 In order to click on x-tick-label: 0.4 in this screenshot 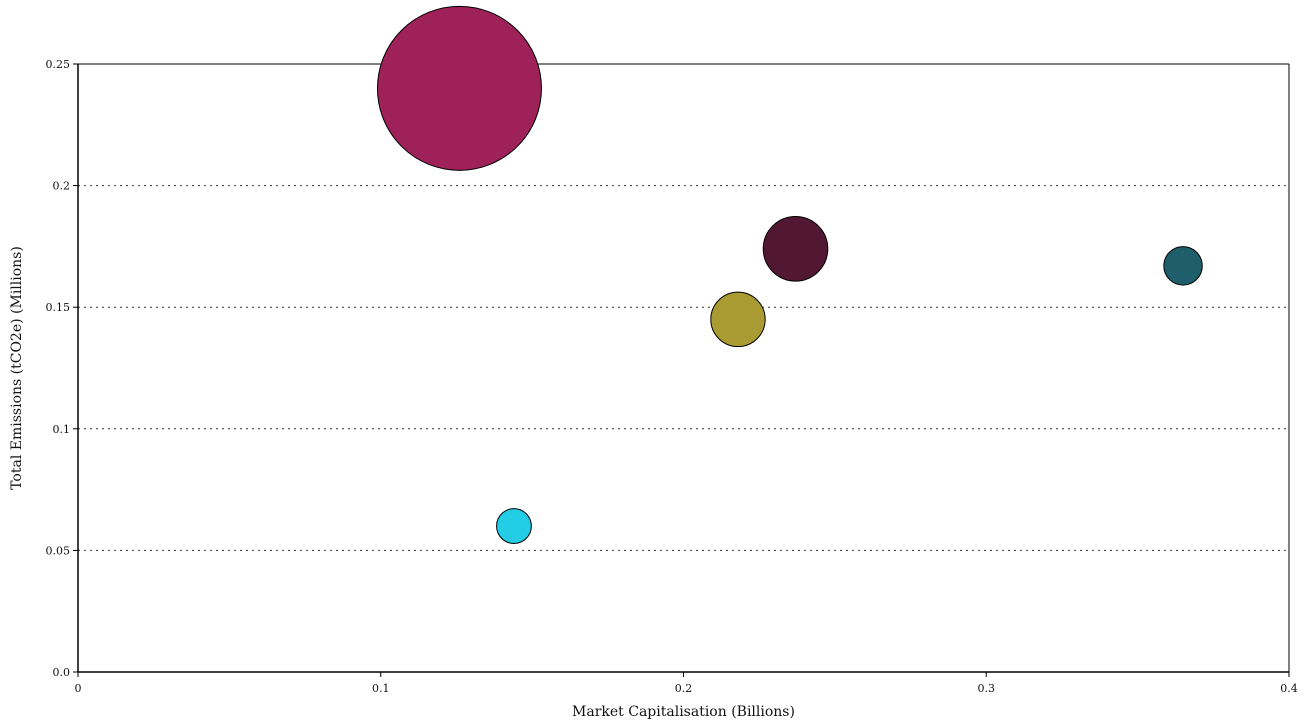, I will do `click(1289, 688)`.